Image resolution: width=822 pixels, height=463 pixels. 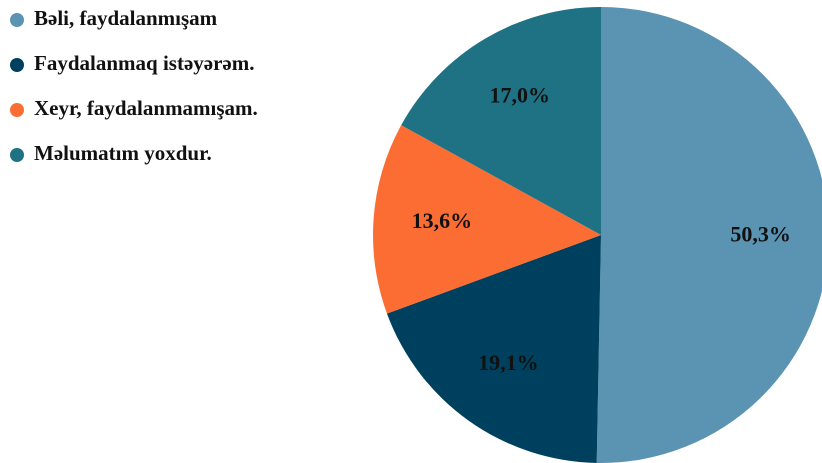 I want to click on data-label: 50,3%, so click(x=760, y=234).